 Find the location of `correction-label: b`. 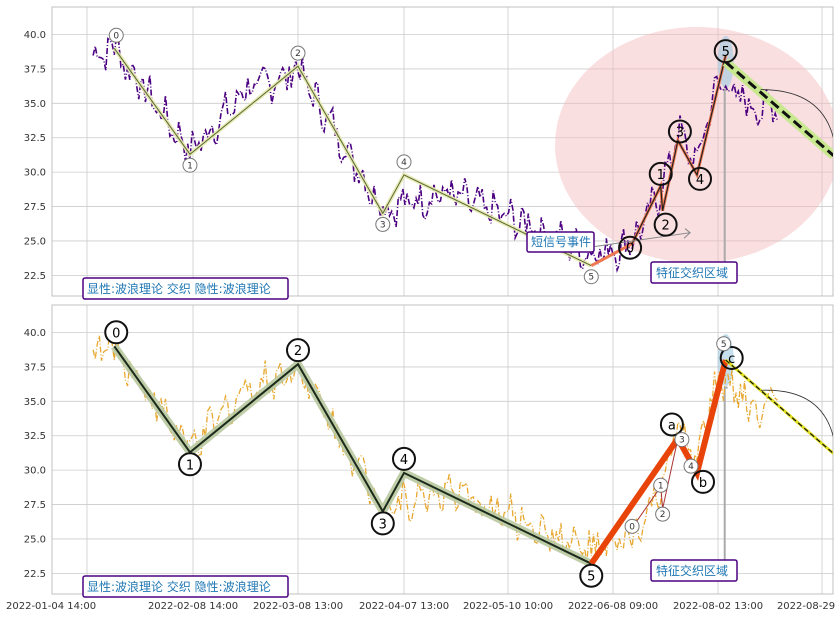

correction-label: b is located at coordinates (703, 483).